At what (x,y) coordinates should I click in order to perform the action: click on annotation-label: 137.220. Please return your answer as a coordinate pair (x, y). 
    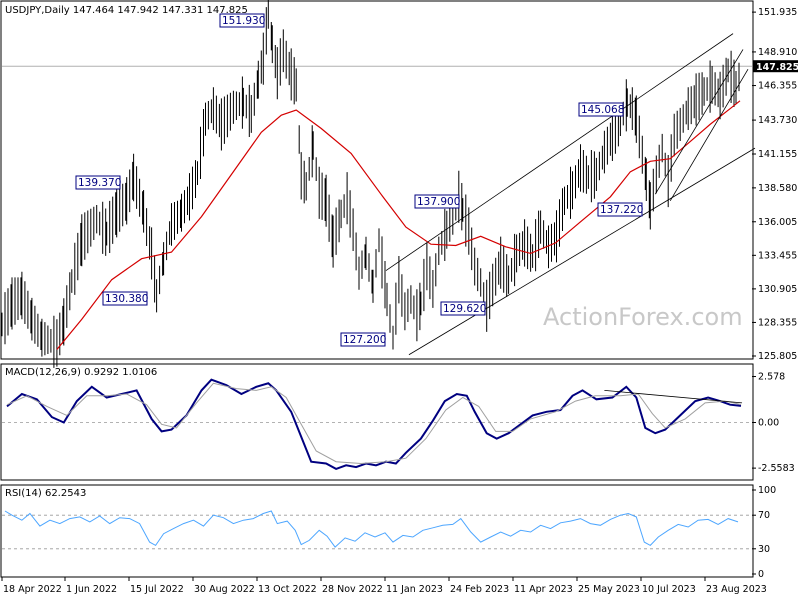
    Looking at the image, I should click on (621, 210).